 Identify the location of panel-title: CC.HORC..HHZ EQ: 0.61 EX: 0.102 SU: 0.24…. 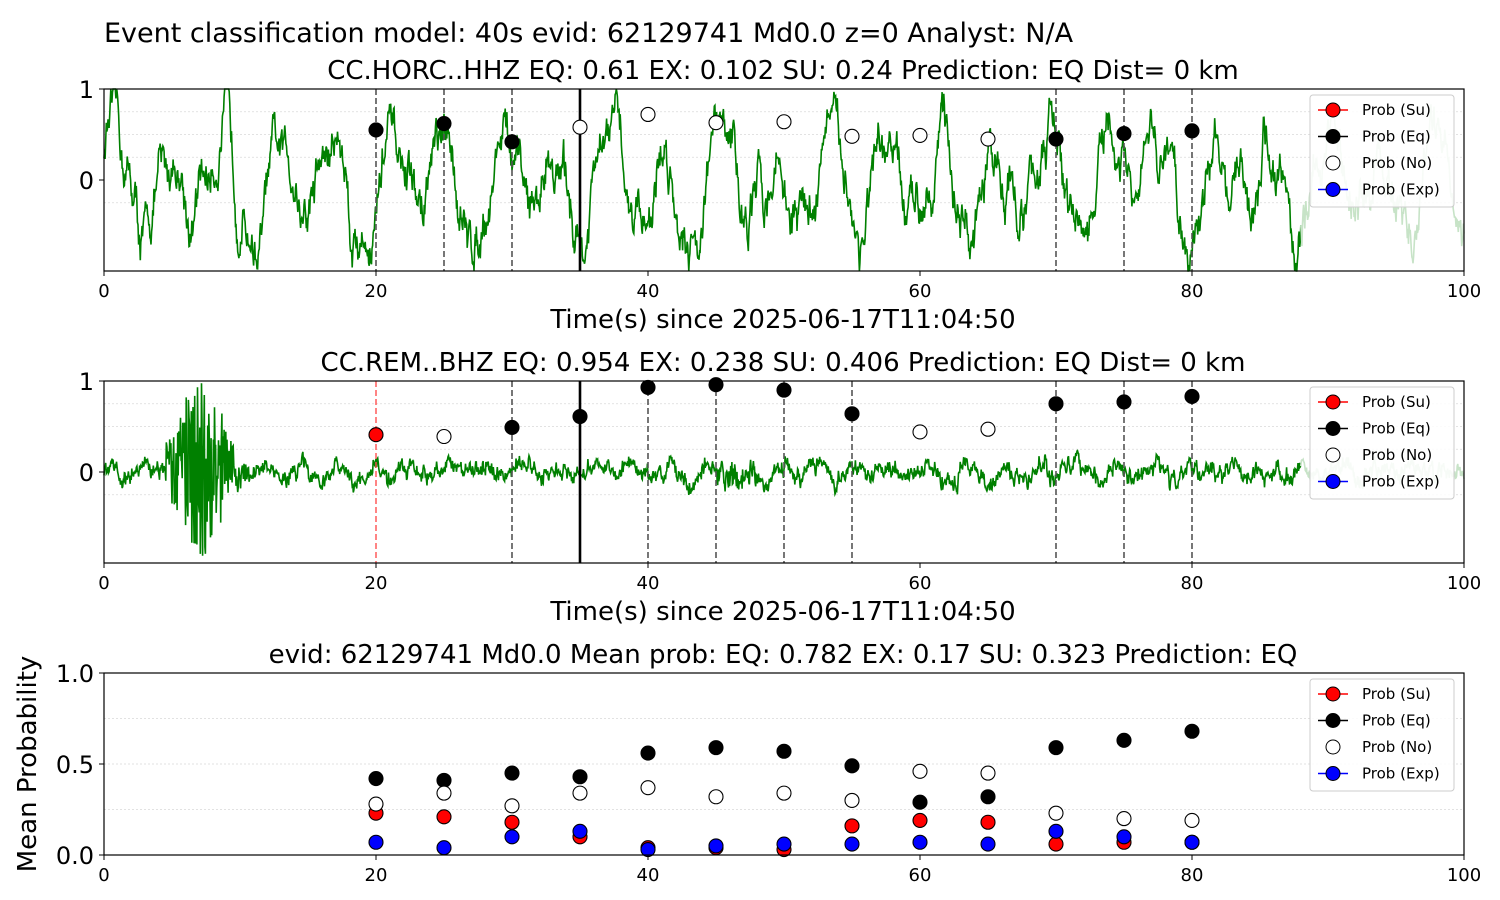
(783, 71).